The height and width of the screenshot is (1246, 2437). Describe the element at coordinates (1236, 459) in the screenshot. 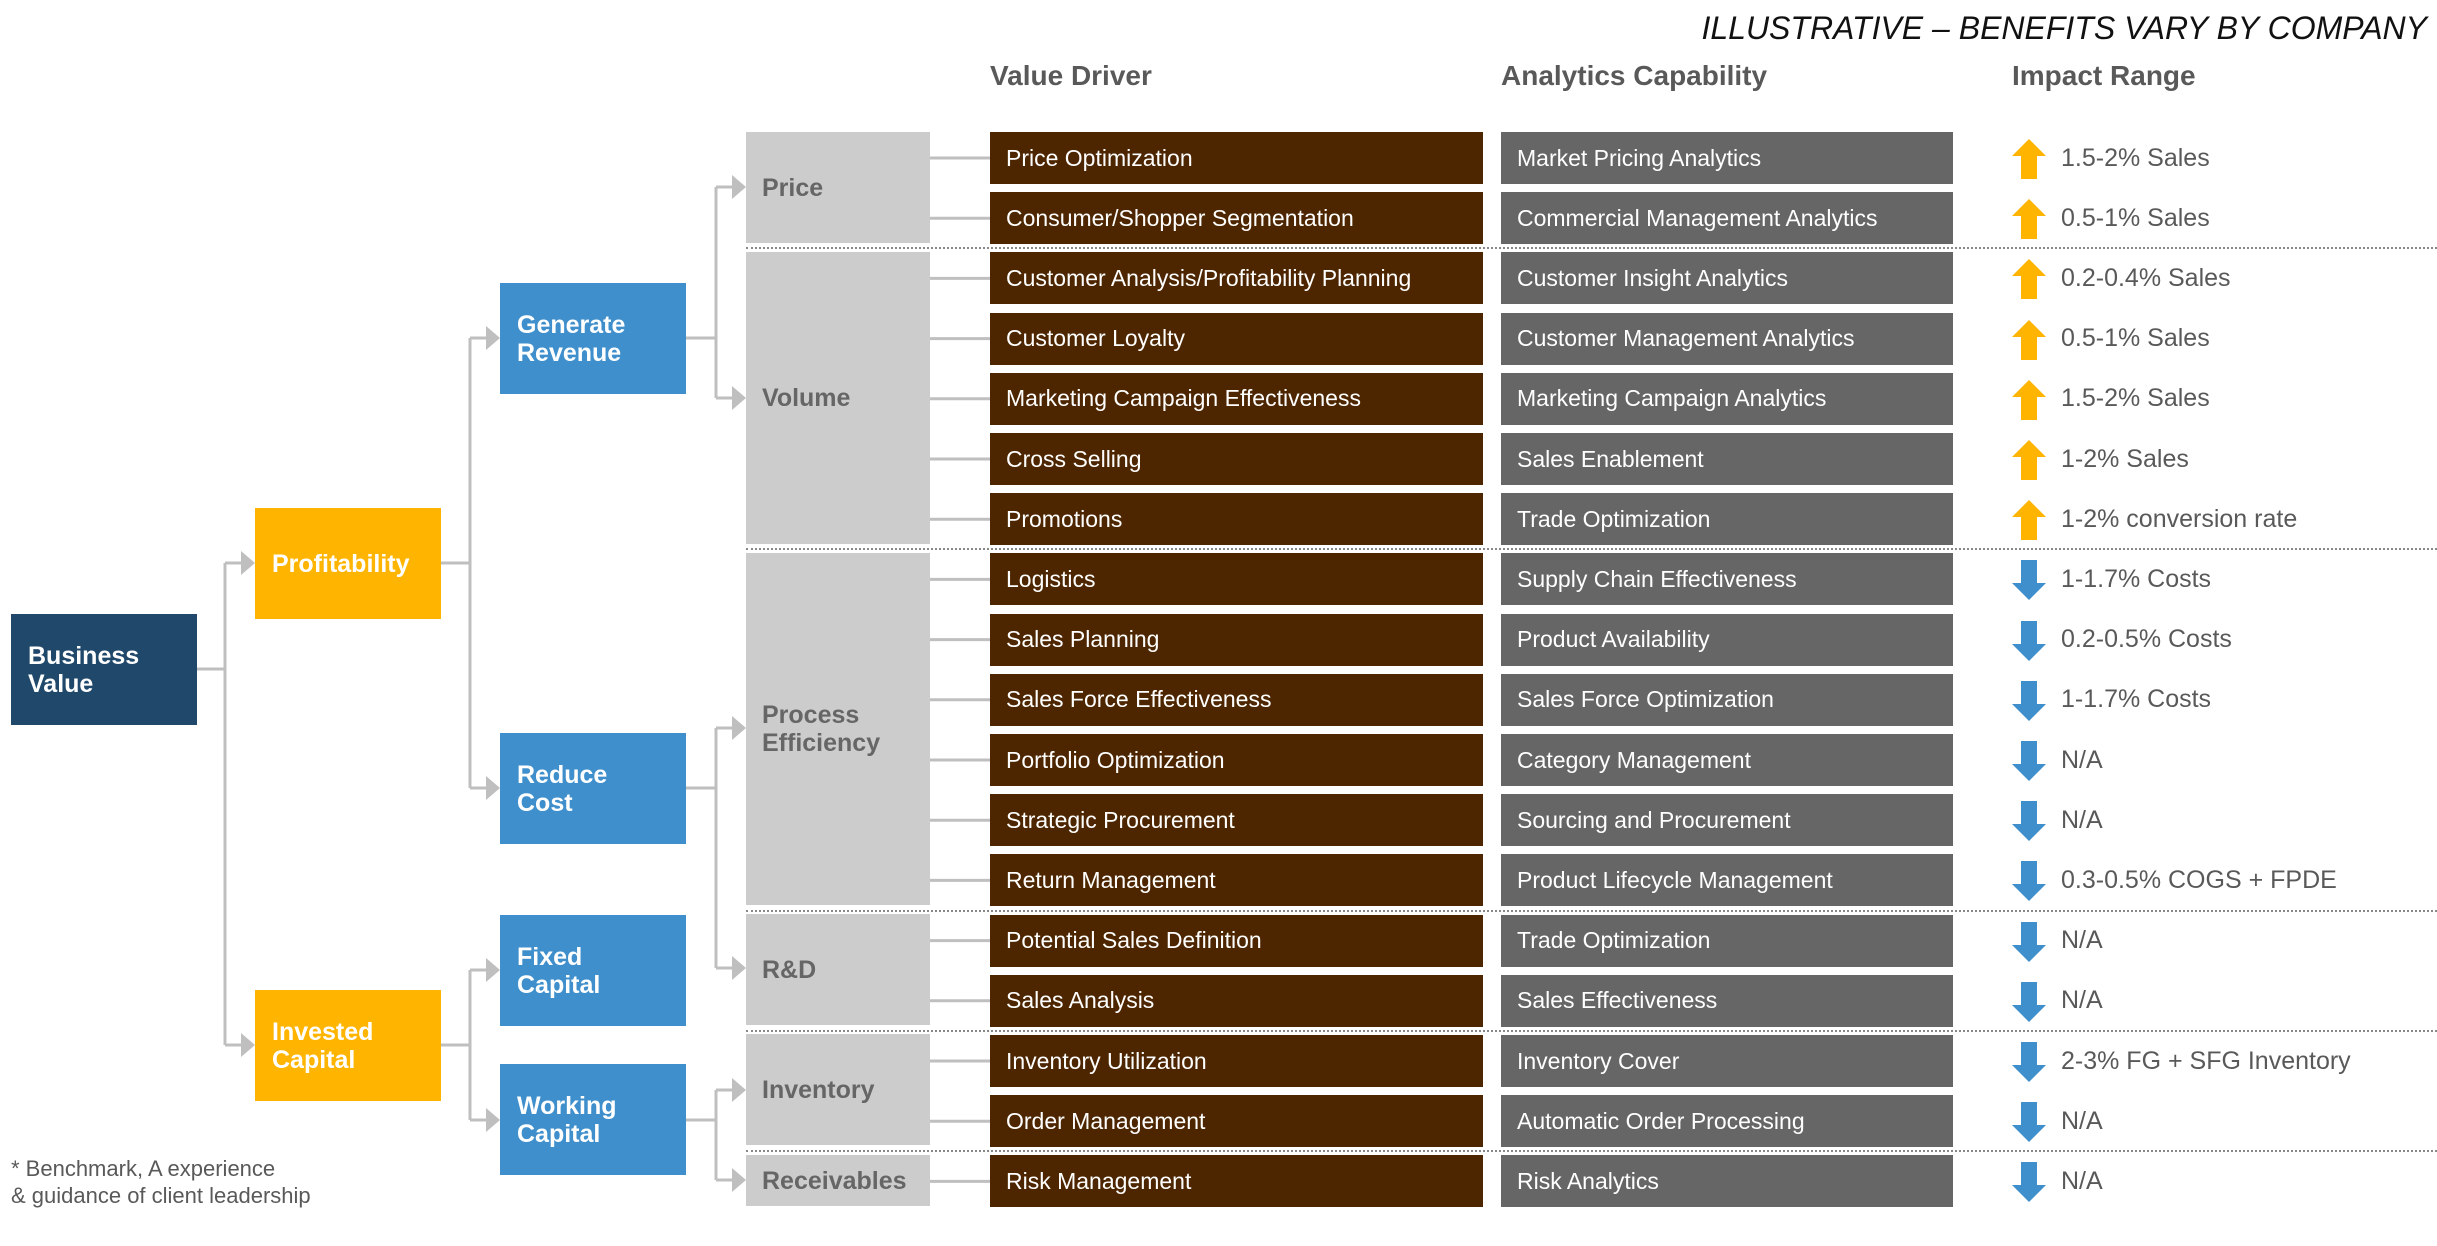

I see `value-driver-box: Cross Selling` at that location.